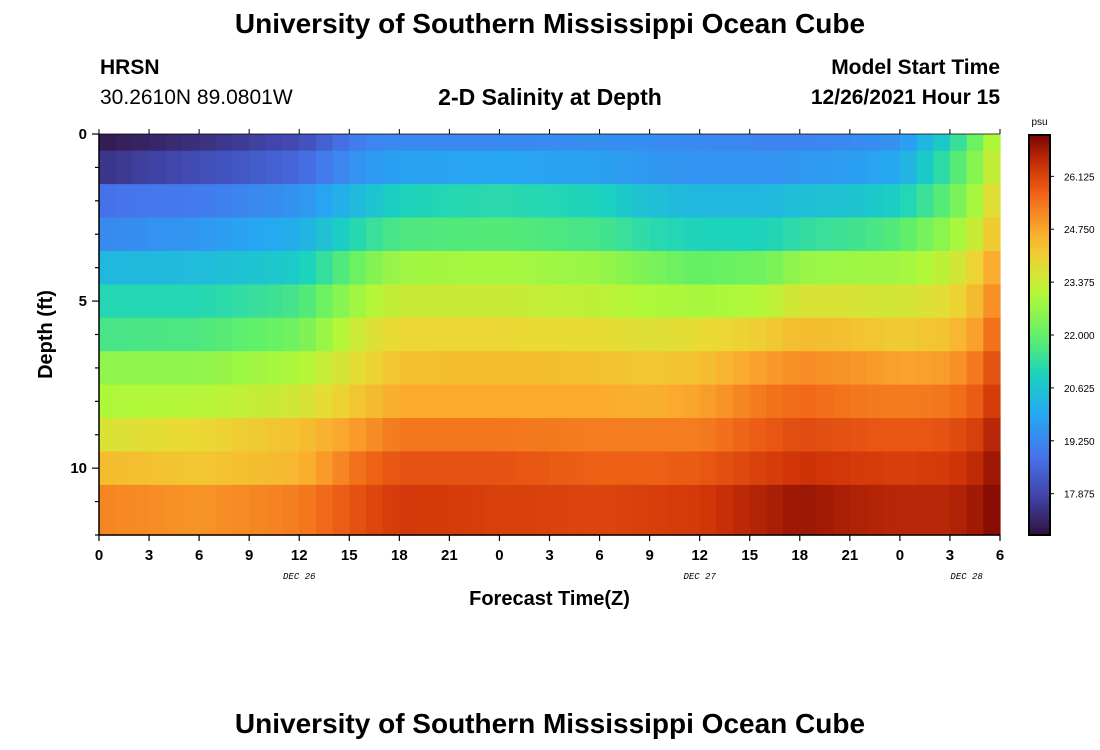 The image size is (1100, 750). What do you see at coordinates (699, 577) in the screenshot?
I see `x-date-label: DEC 27` at bounding box center [699, 577].